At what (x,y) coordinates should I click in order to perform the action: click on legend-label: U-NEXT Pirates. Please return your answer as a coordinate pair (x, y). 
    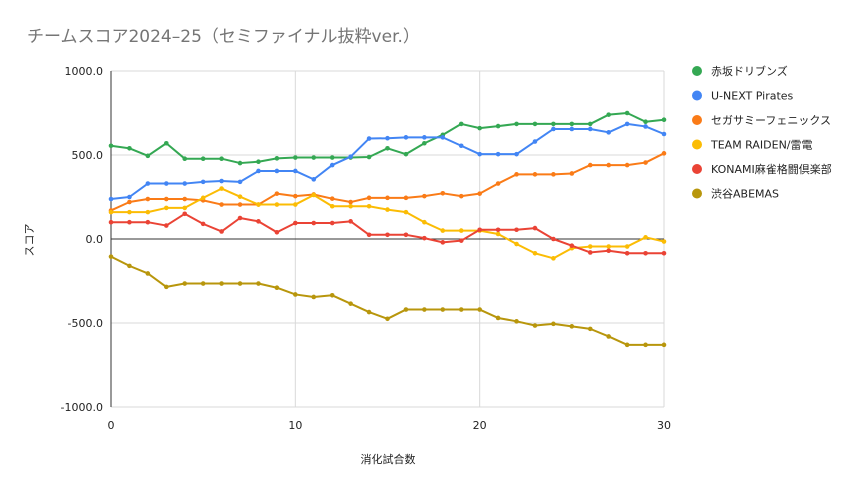
    Looking at the image, I should click on (752, 96).